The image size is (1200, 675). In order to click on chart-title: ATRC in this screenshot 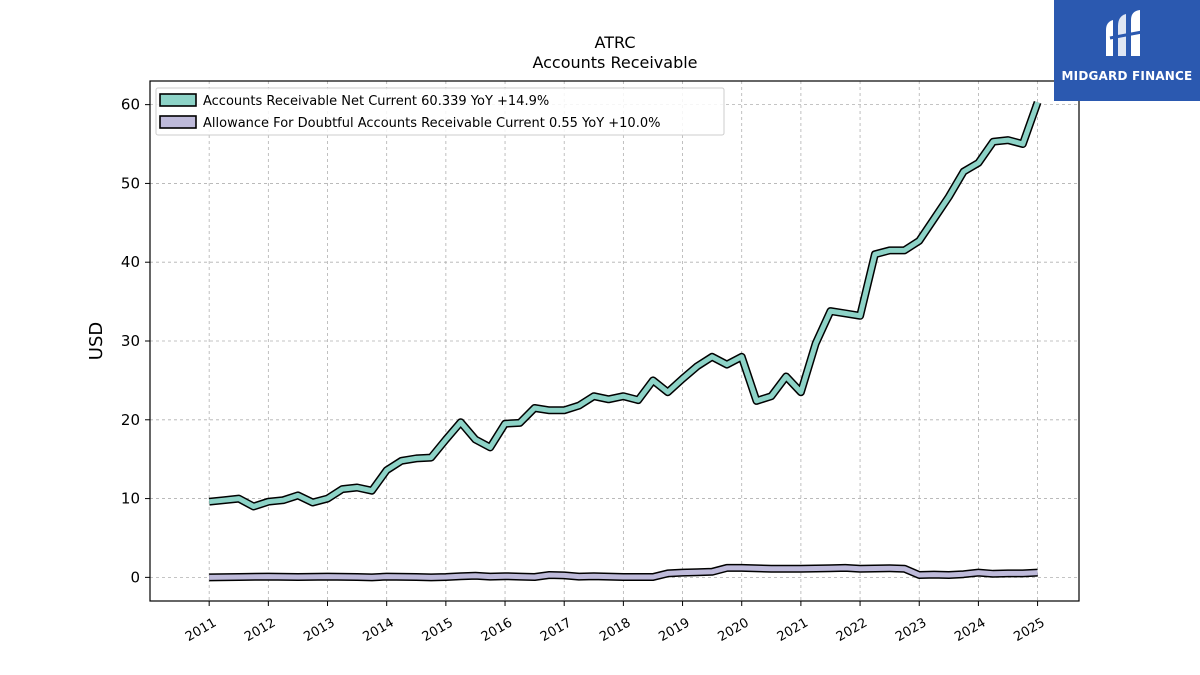, I will do `click(615, 42)`.